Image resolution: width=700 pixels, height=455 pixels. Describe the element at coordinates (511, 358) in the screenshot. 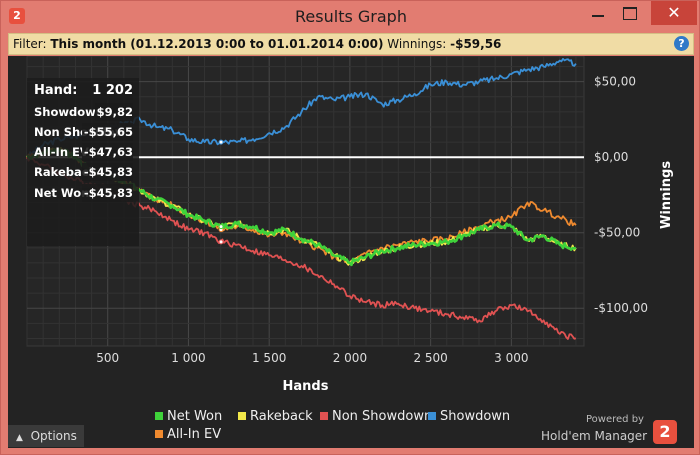

I see `x-tick-label: 3 000` at that location.